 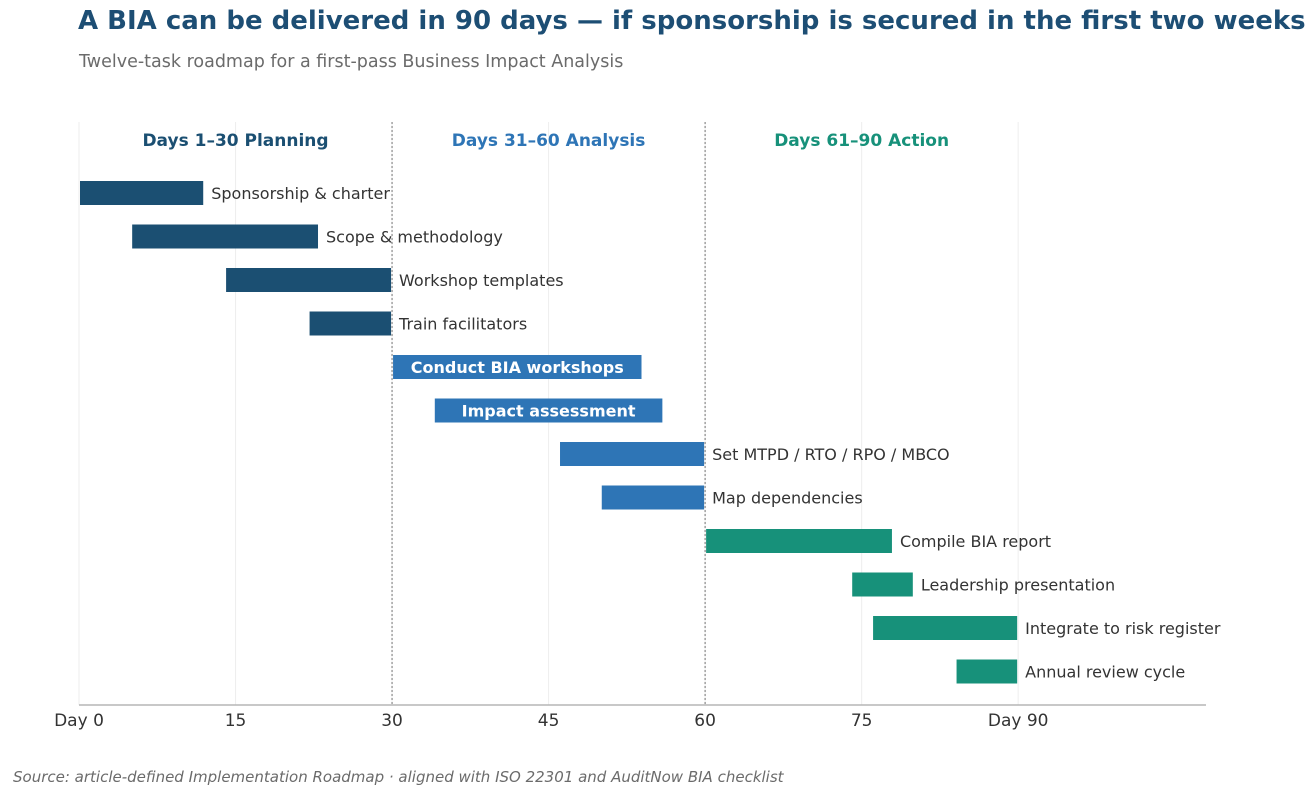 I want to click on task-label-11: Annual review cycle, so click(x=1105, y=672).